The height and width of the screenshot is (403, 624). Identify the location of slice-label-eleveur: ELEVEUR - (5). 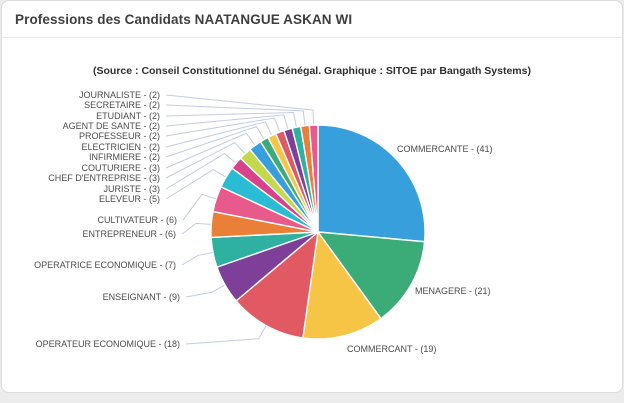
(129, 199).